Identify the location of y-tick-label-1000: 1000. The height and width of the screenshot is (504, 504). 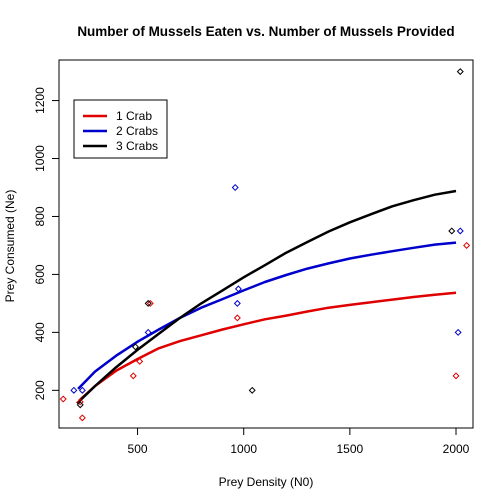
(40, 158).